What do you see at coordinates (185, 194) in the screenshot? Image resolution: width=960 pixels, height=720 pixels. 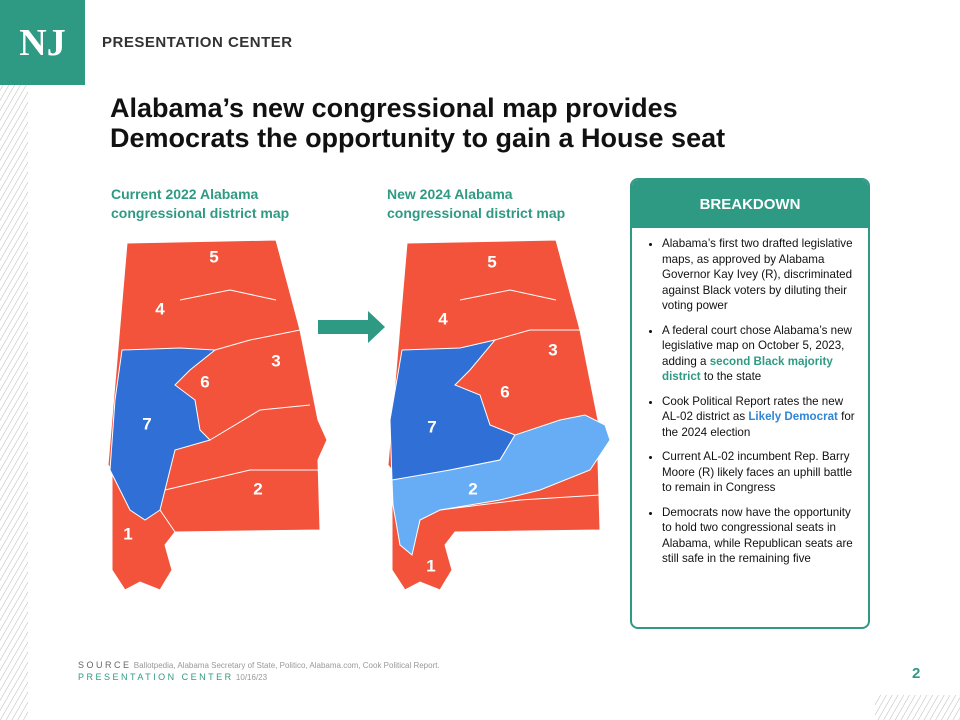 I see `caption-line: Current 2022 Alabama` at bounding box center [185, 194].